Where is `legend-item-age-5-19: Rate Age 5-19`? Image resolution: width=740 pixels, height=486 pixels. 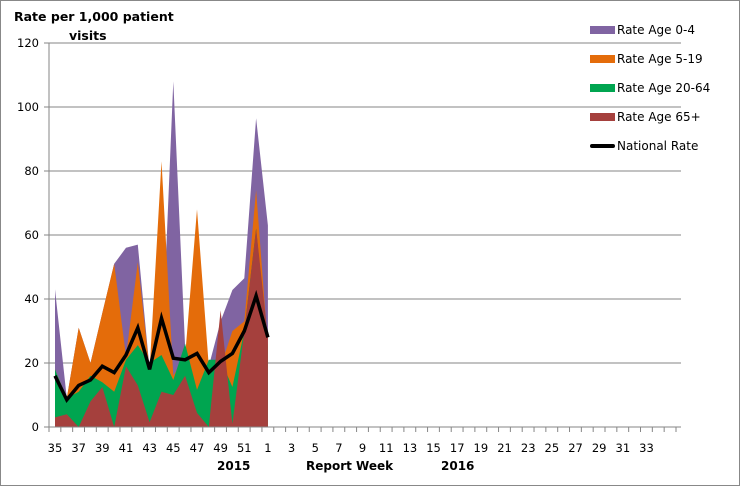 legend-item-age-5-19: Rate Age 5-19 is located at coordinates (662, 58).